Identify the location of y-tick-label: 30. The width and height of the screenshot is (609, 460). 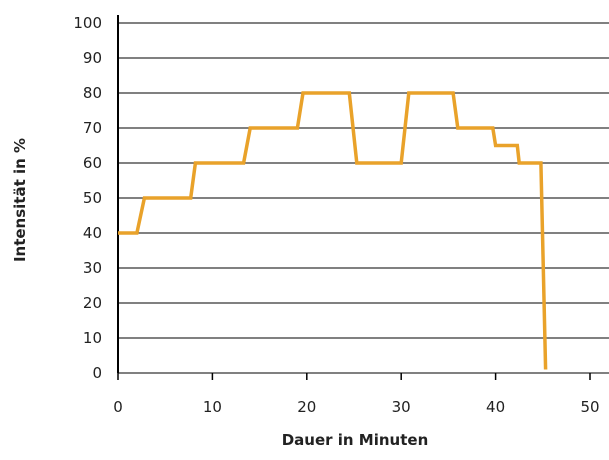
(92, 268).